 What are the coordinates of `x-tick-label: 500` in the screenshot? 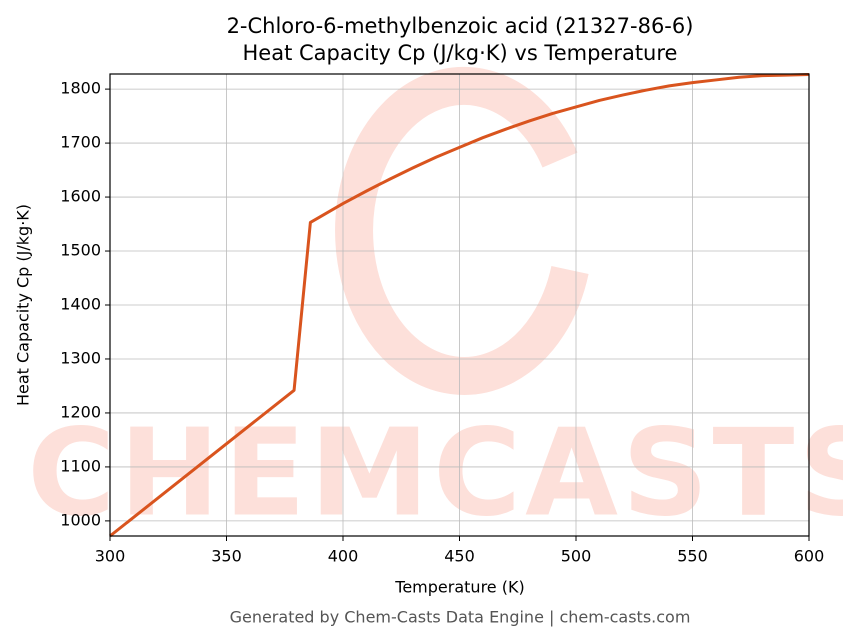 It's located at (576, 556).